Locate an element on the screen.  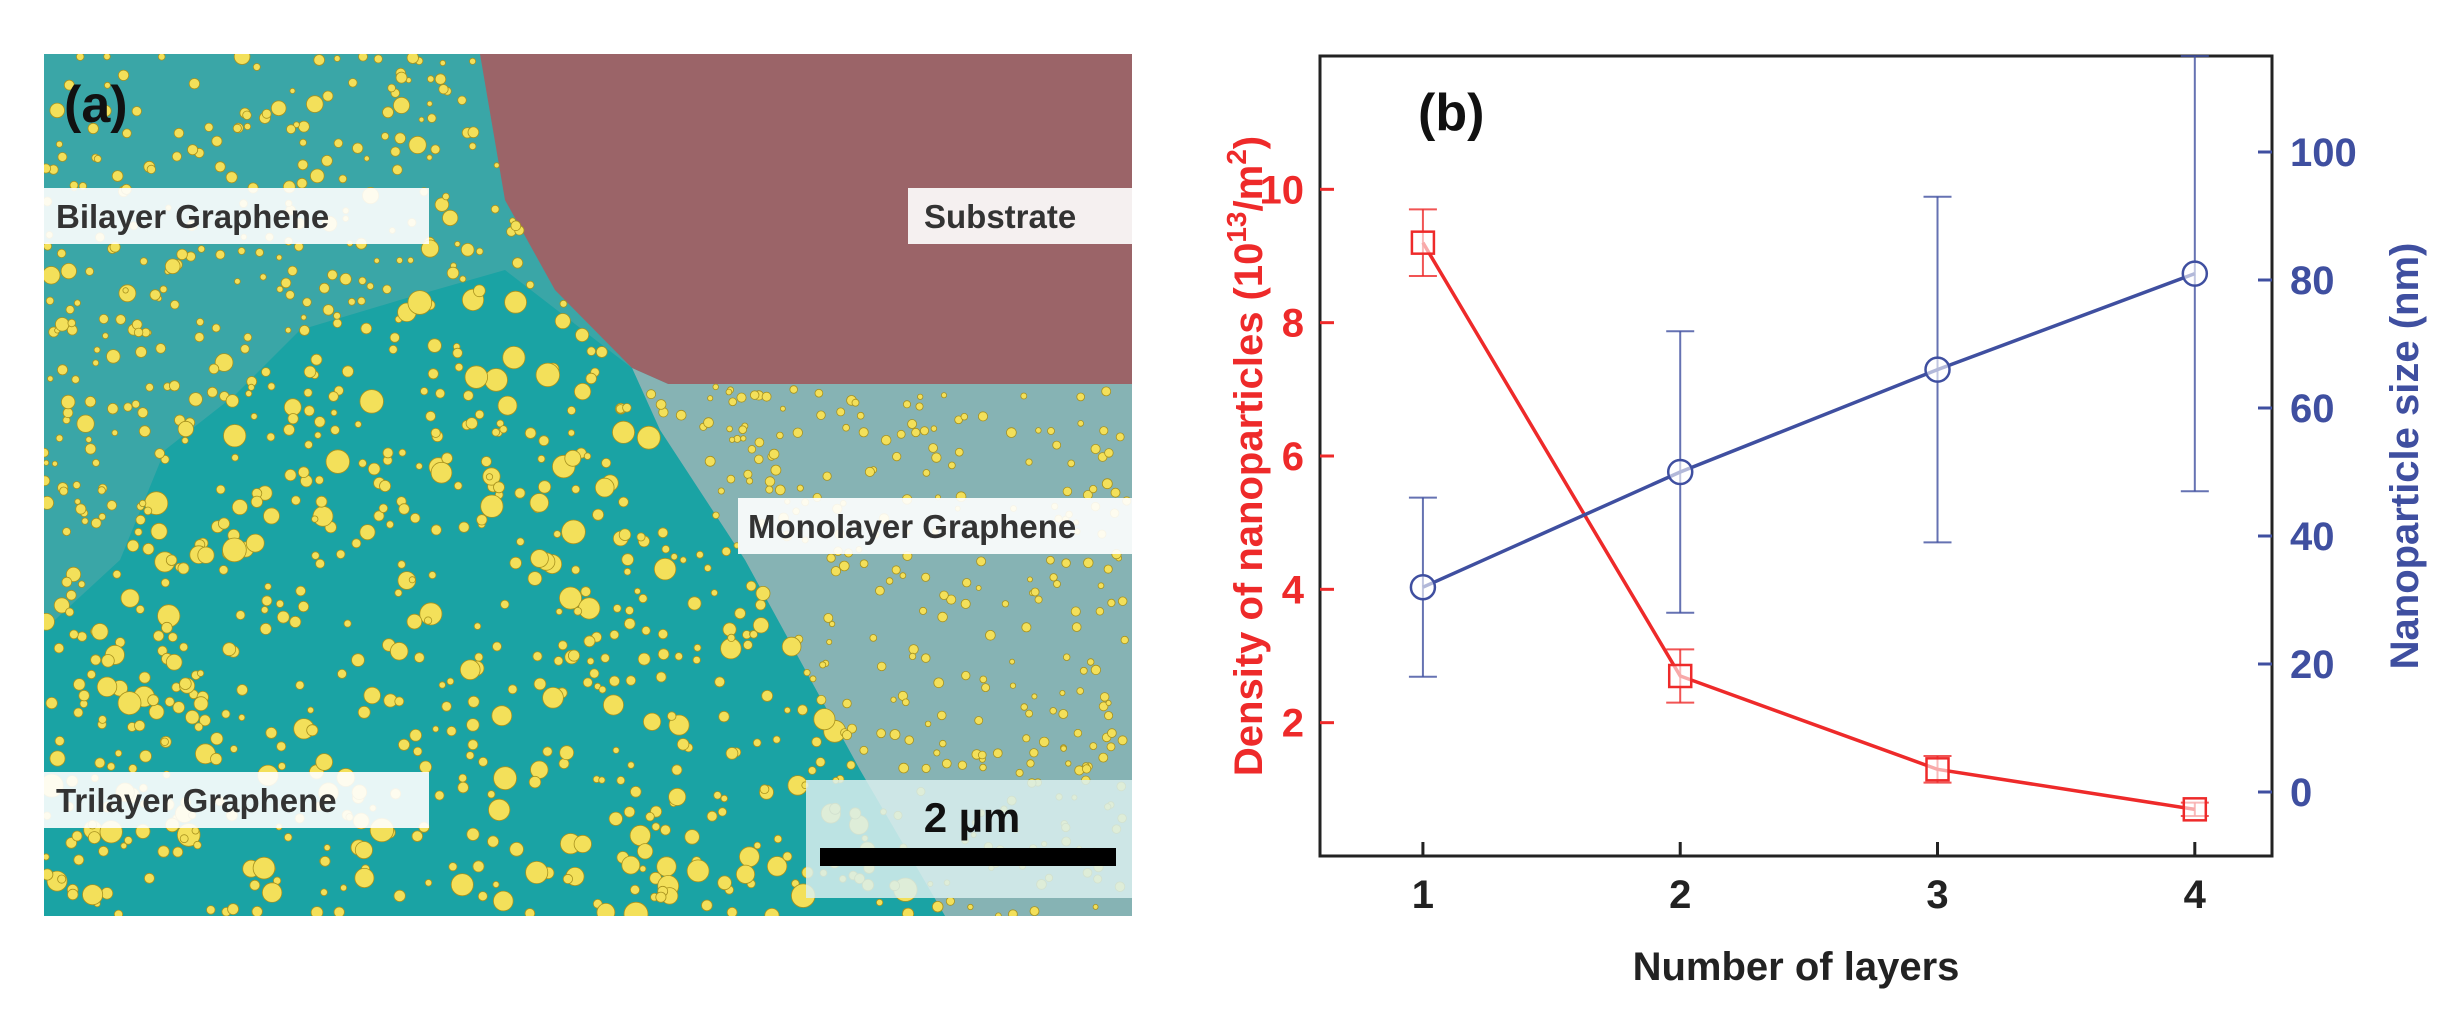
right-tick-label: 80 is located at coordinates (2312, 281).